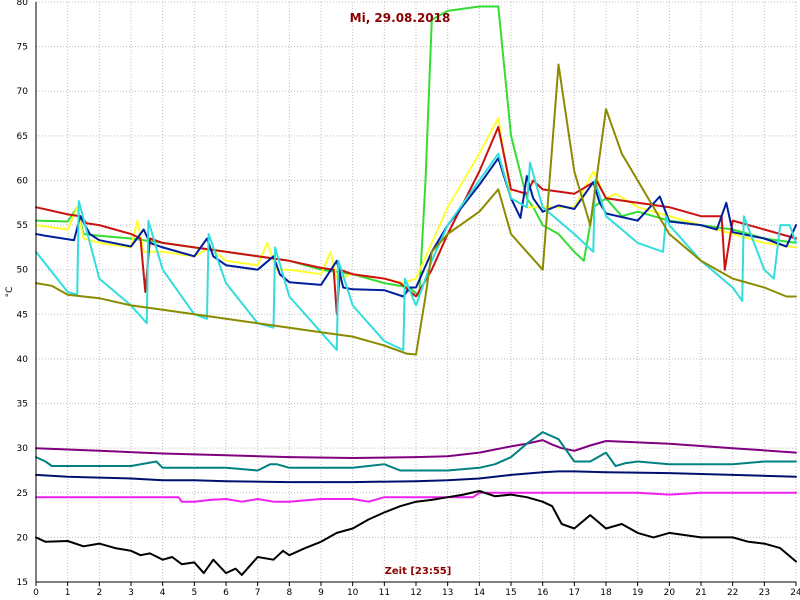  I want to click on y-tick-label: 50, so click(23, 271).